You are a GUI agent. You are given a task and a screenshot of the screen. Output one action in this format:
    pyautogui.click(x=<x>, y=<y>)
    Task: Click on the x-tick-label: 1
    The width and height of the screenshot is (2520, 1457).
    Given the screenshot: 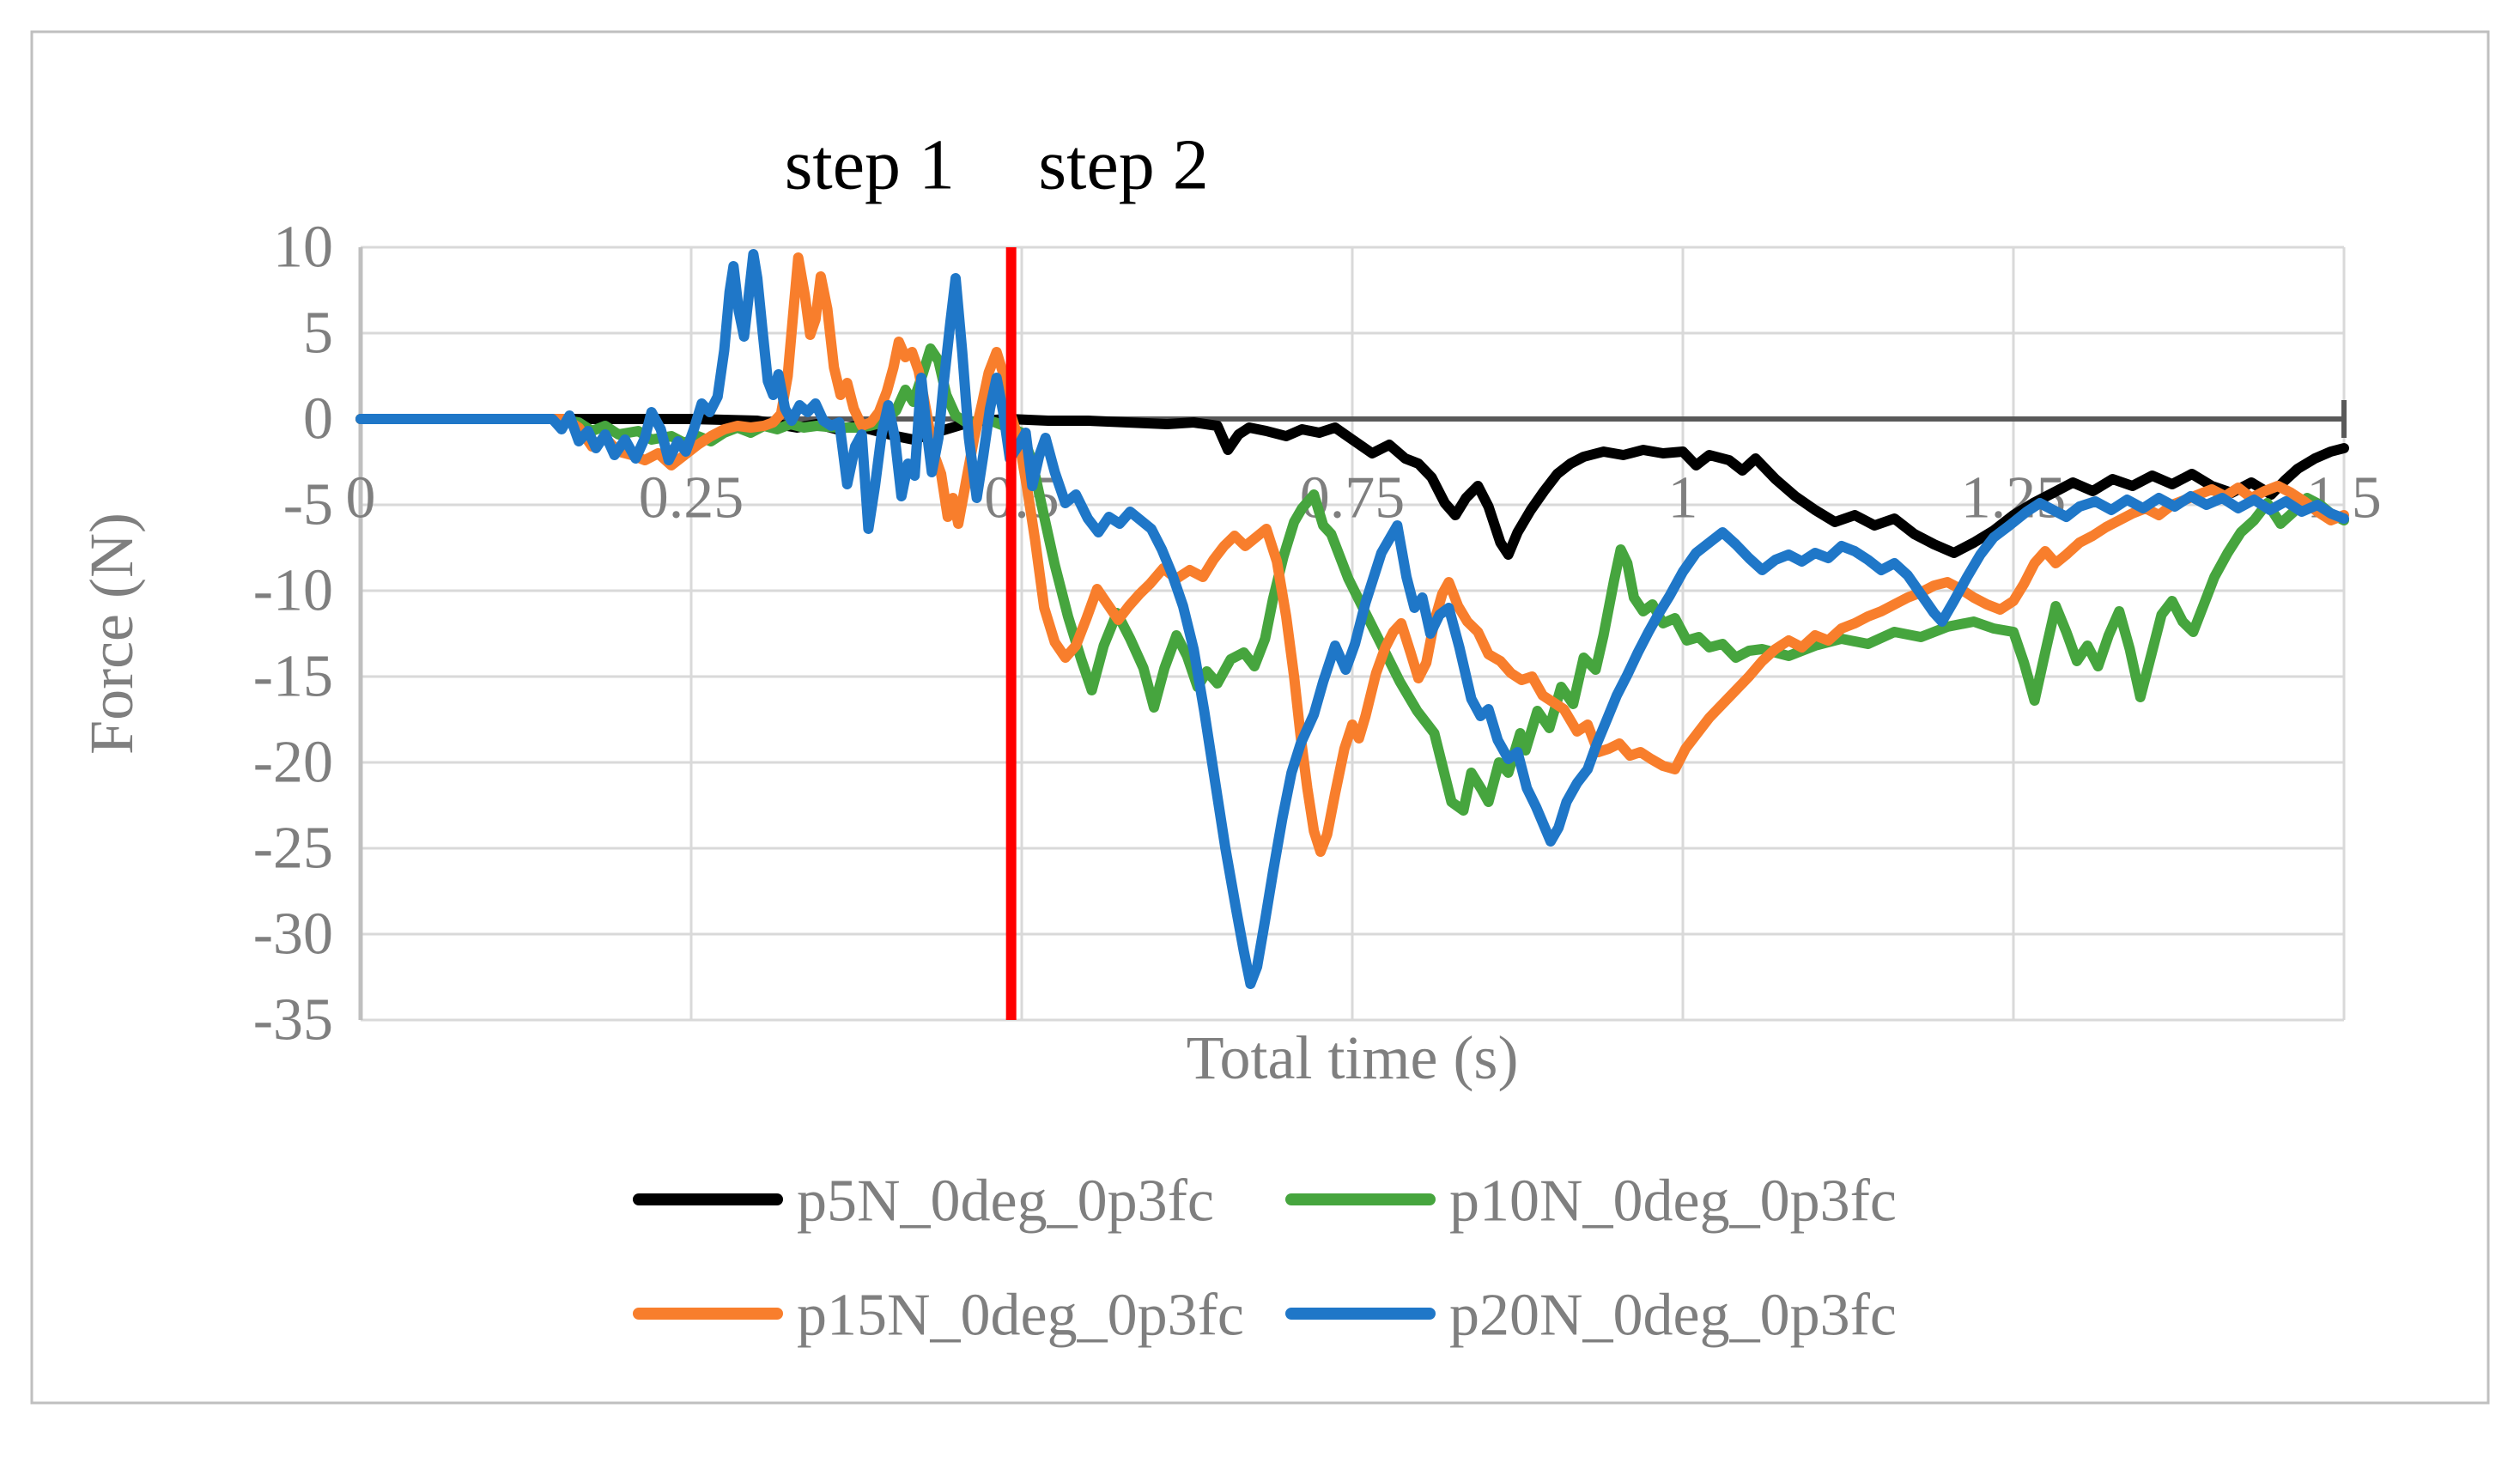 What is the action you would take?
    pyautogui.click(x=1683, y=498)
    